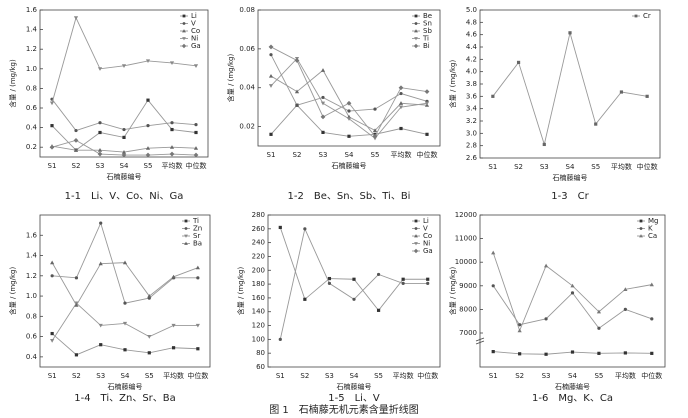  Describe the element at coordinates (652, 236) in the screenshot. I see `legend-label: Ca` at that location.